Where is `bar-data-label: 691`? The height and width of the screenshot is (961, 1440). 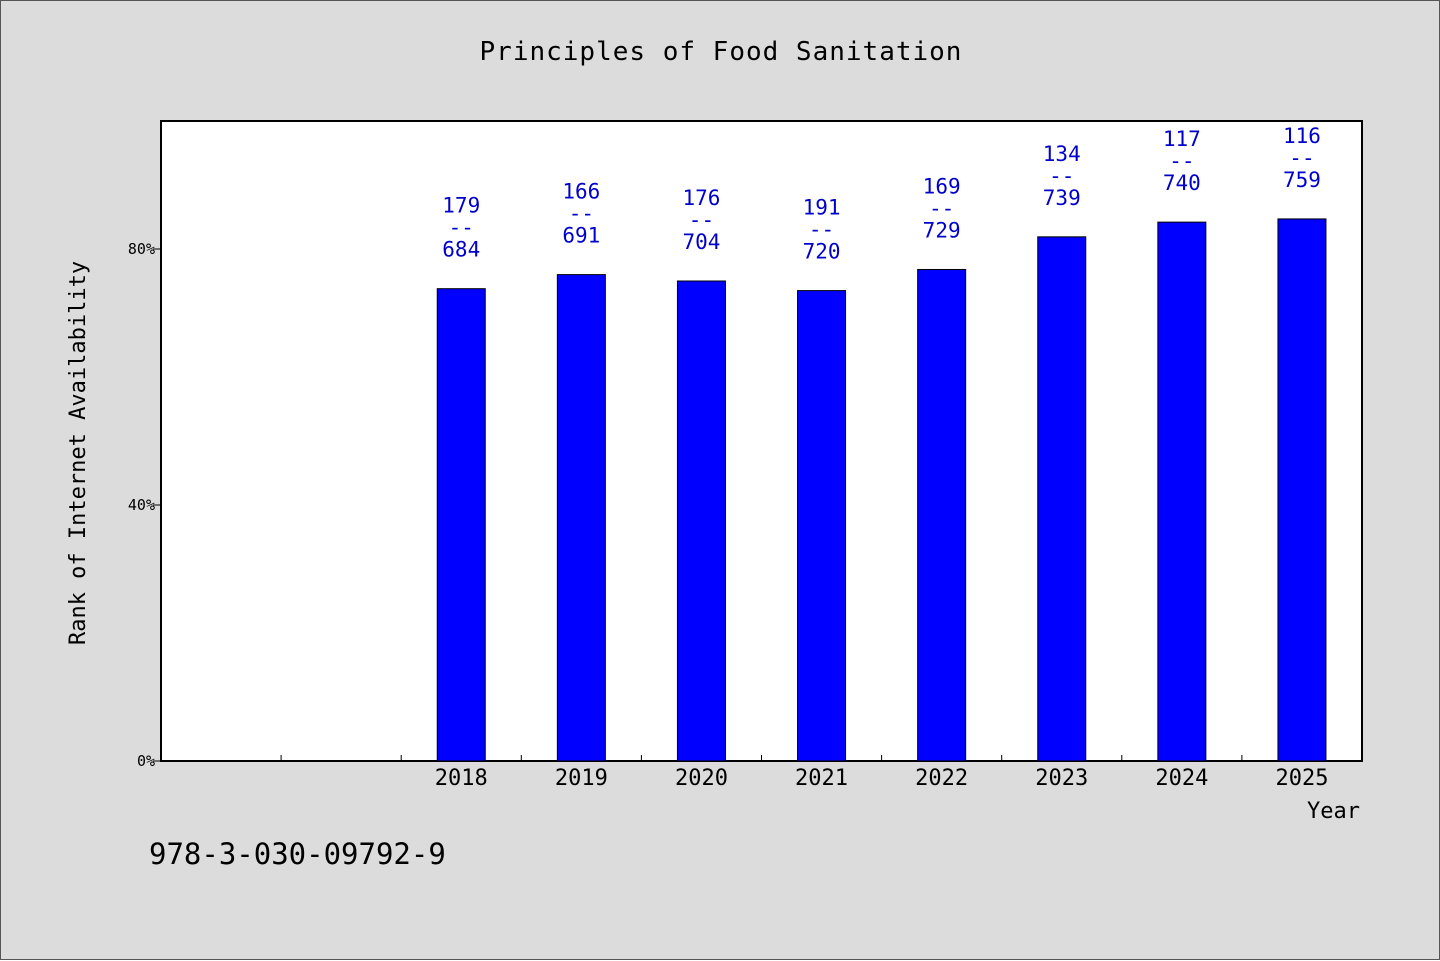 bar-data-label: 691 is located at coordinates (581, 236).